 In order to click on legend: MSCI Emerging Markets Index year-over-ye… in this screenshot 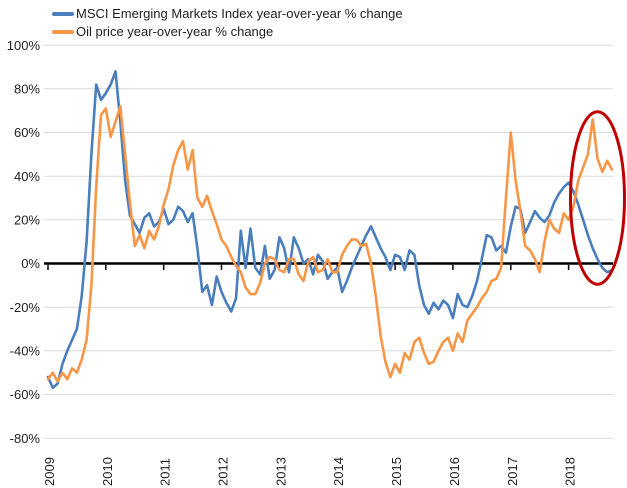, I will do `click(227, 23)`.